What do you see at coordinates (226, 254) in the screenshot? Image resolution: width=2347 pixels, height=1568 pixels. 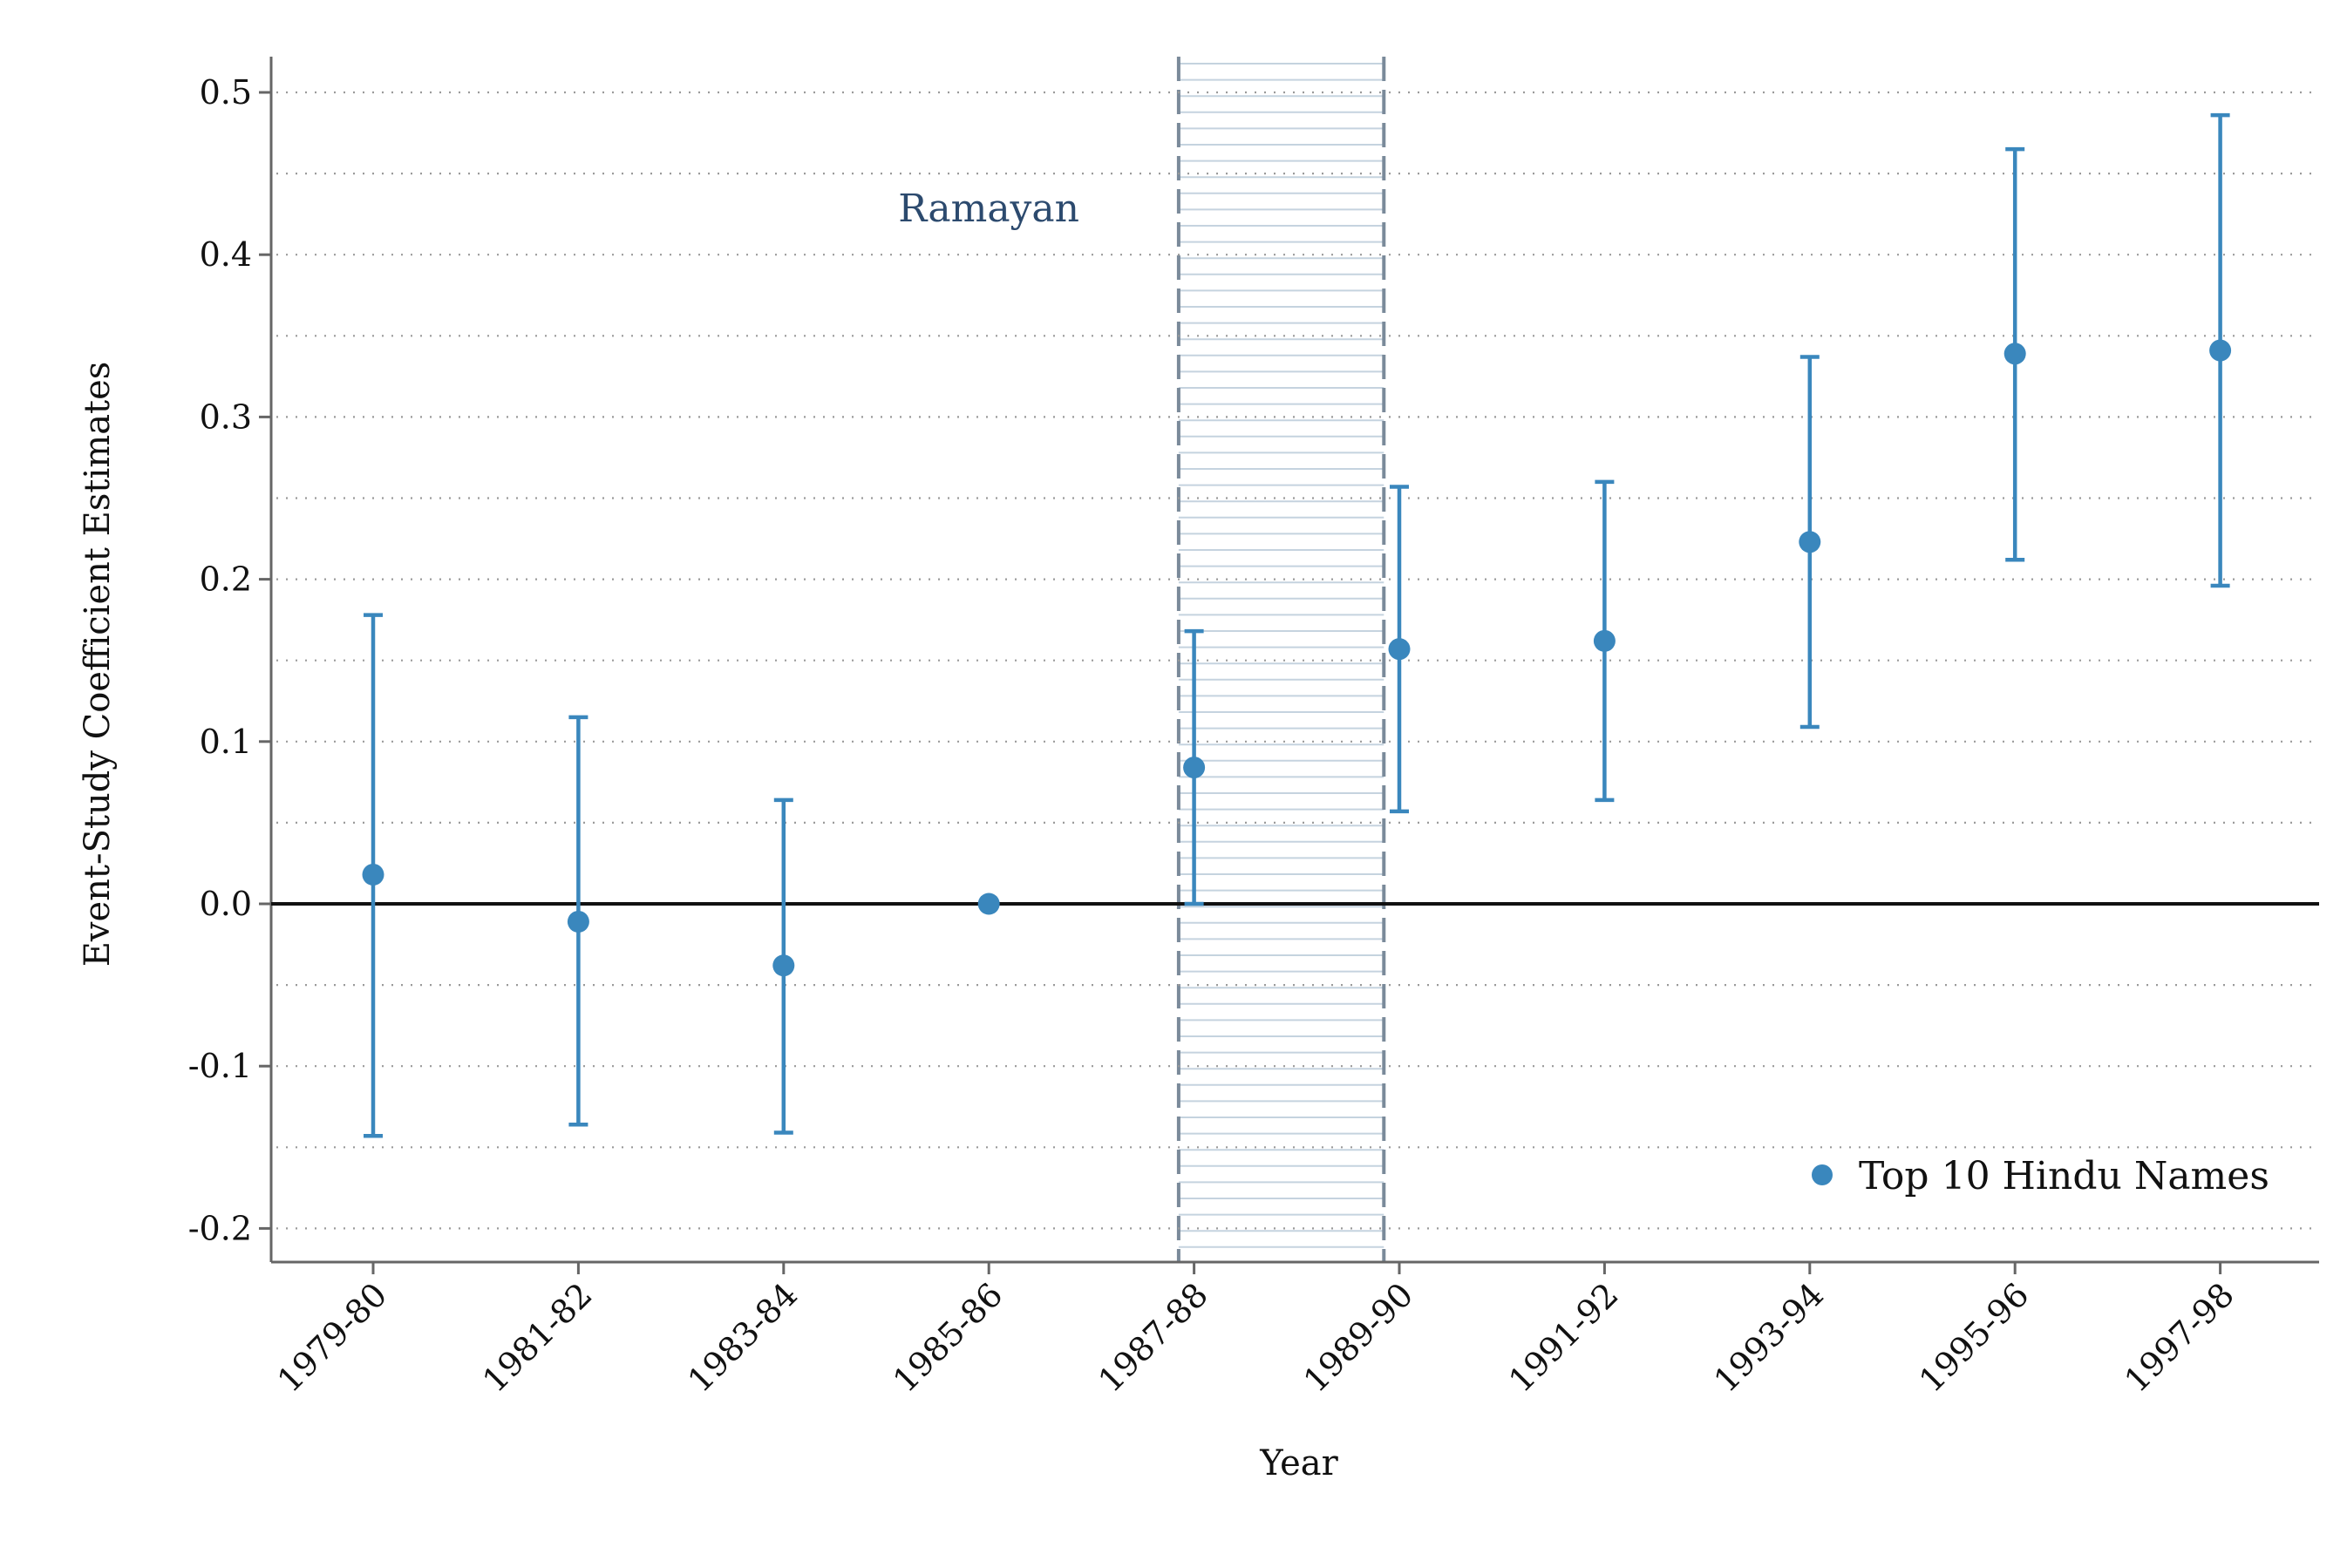 I see `y-tick-label: 0.4` at bounding box center [226, 254].